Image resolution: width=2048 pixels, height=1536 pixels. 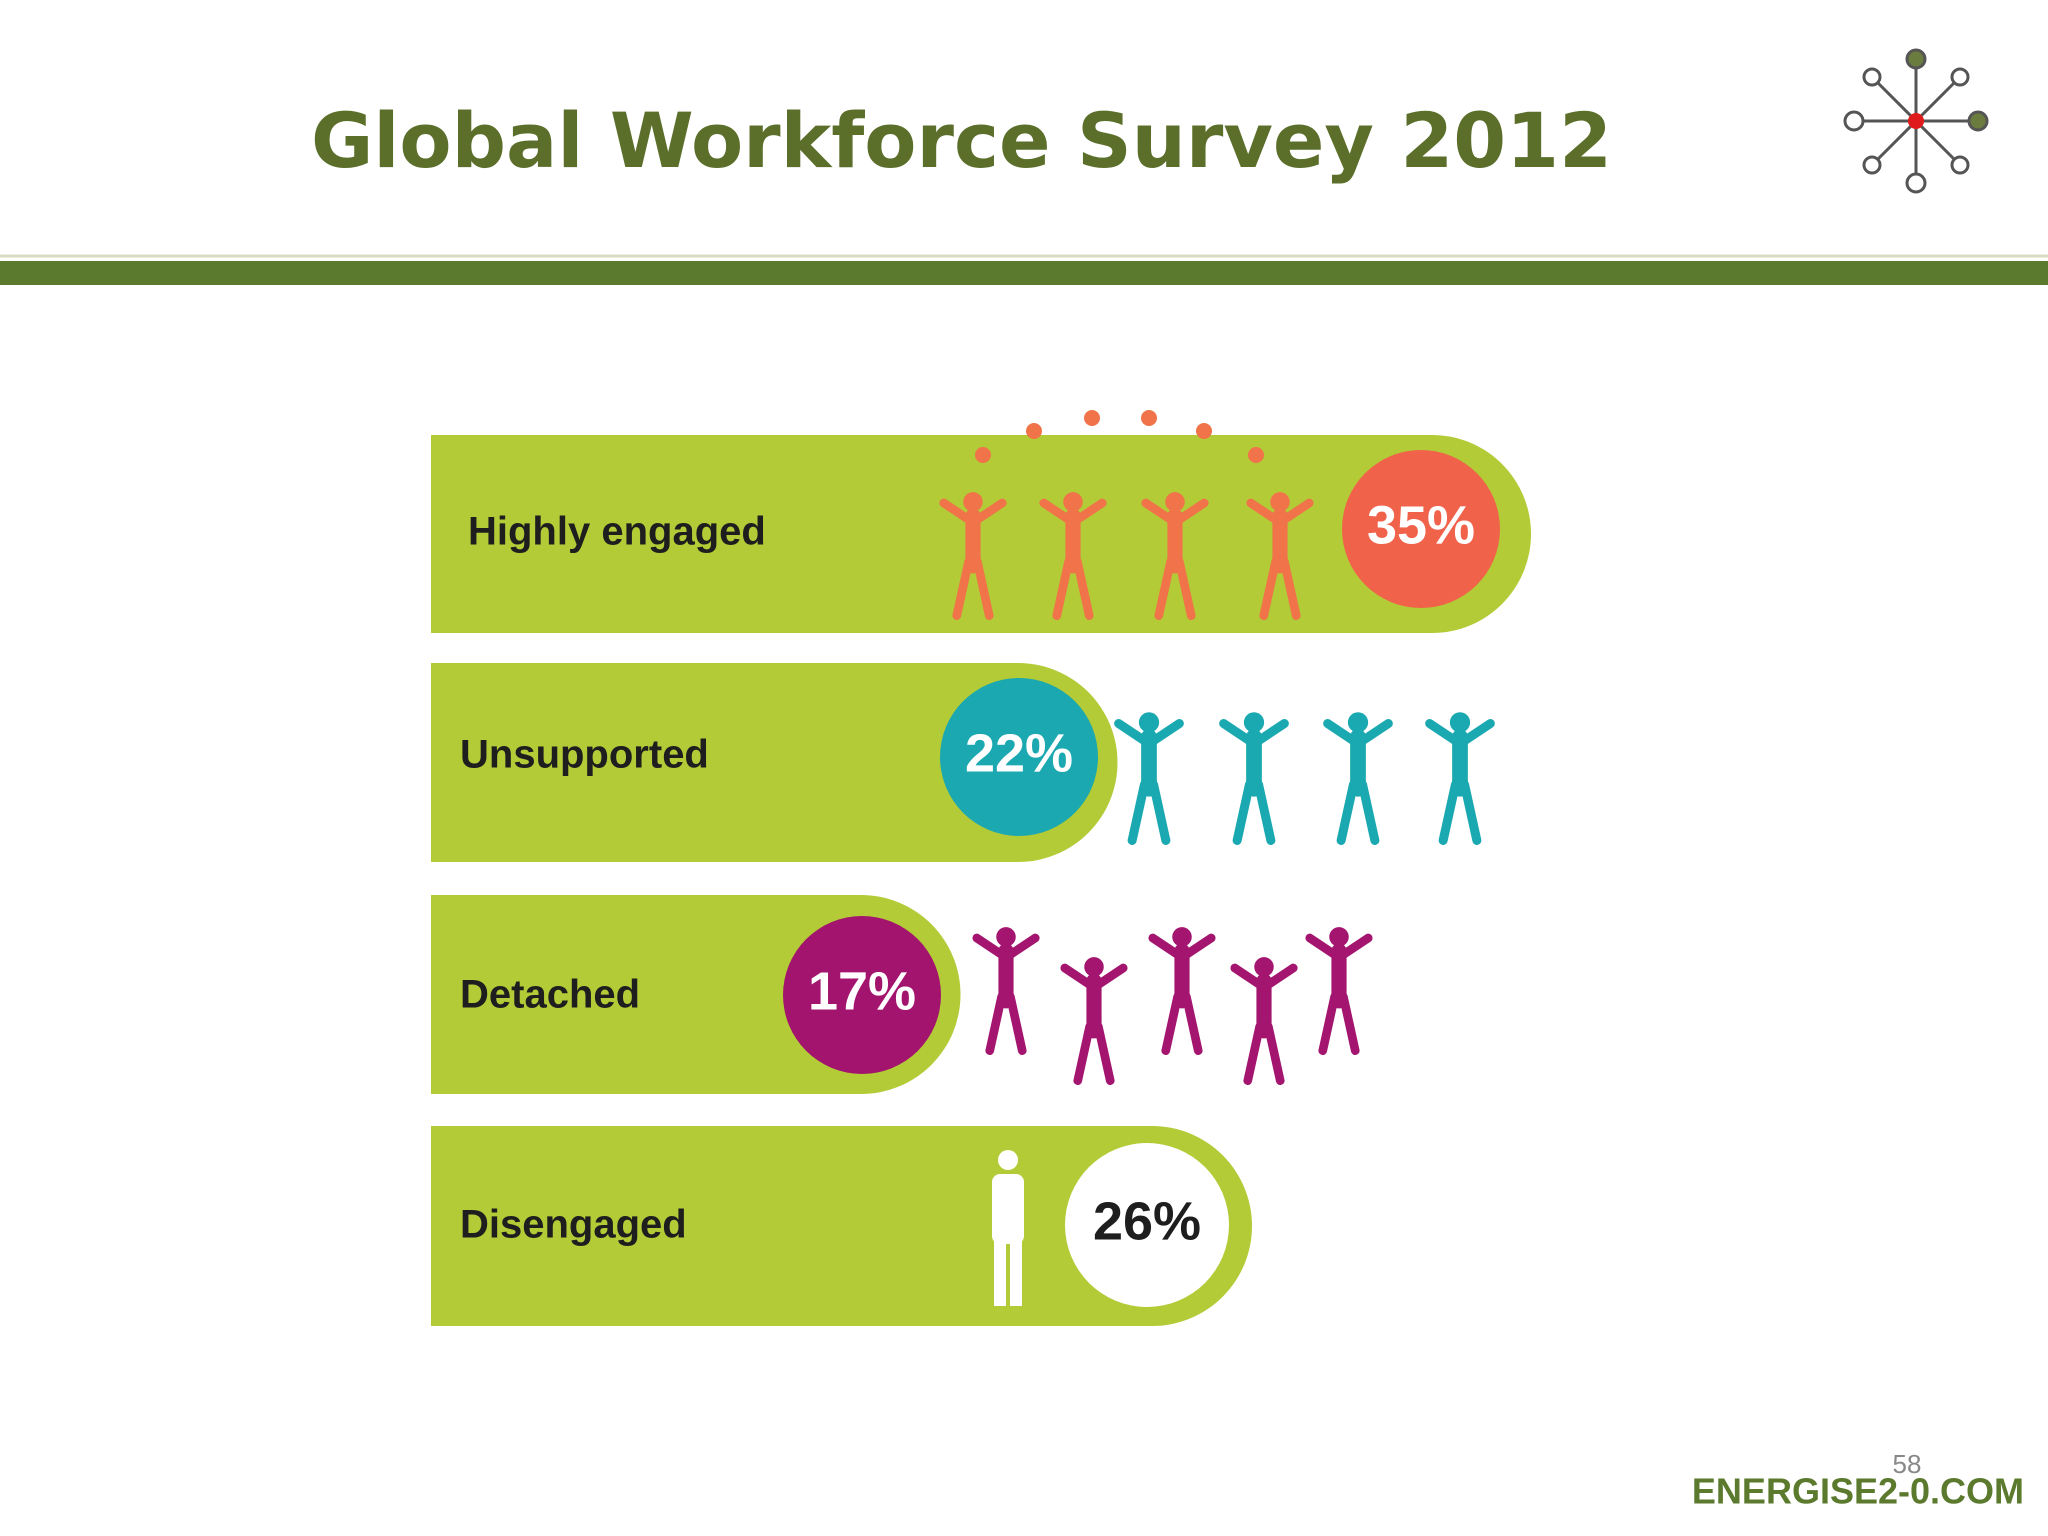 I want to click on row-label: Highly engaged, so click(x=617, y=532).